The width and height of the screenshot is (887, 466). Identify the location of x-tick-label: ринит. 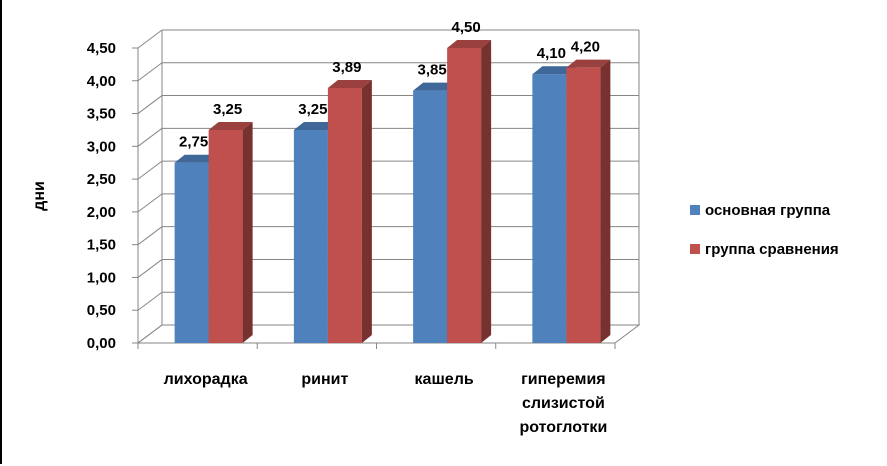
(324, 379).